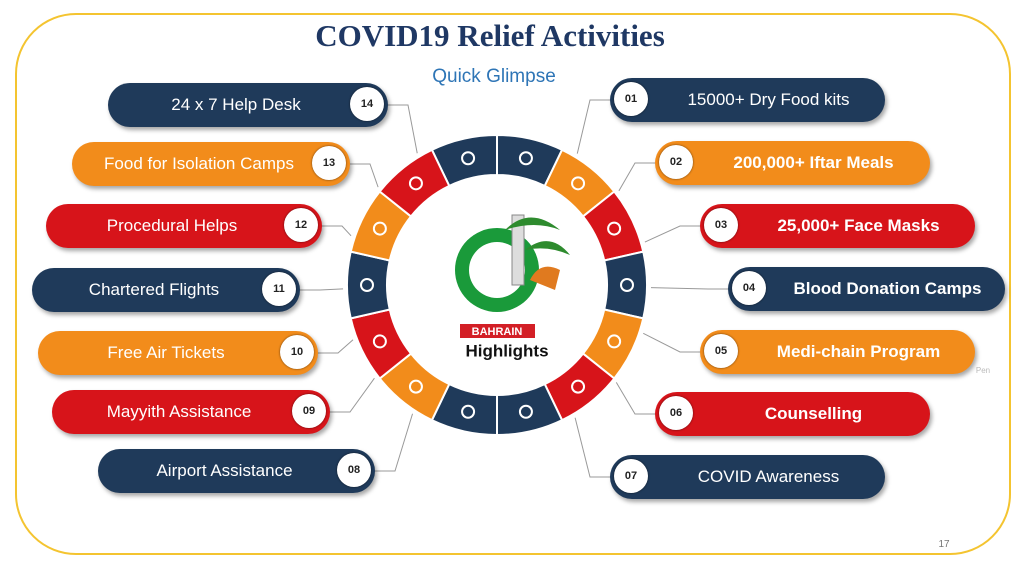 Image resolution: width=1024 pixels, height=566 pixels. Describe the element at coordinates (154, 289) in the screenshot. I see `item-label: Chartered Flights` at that location.